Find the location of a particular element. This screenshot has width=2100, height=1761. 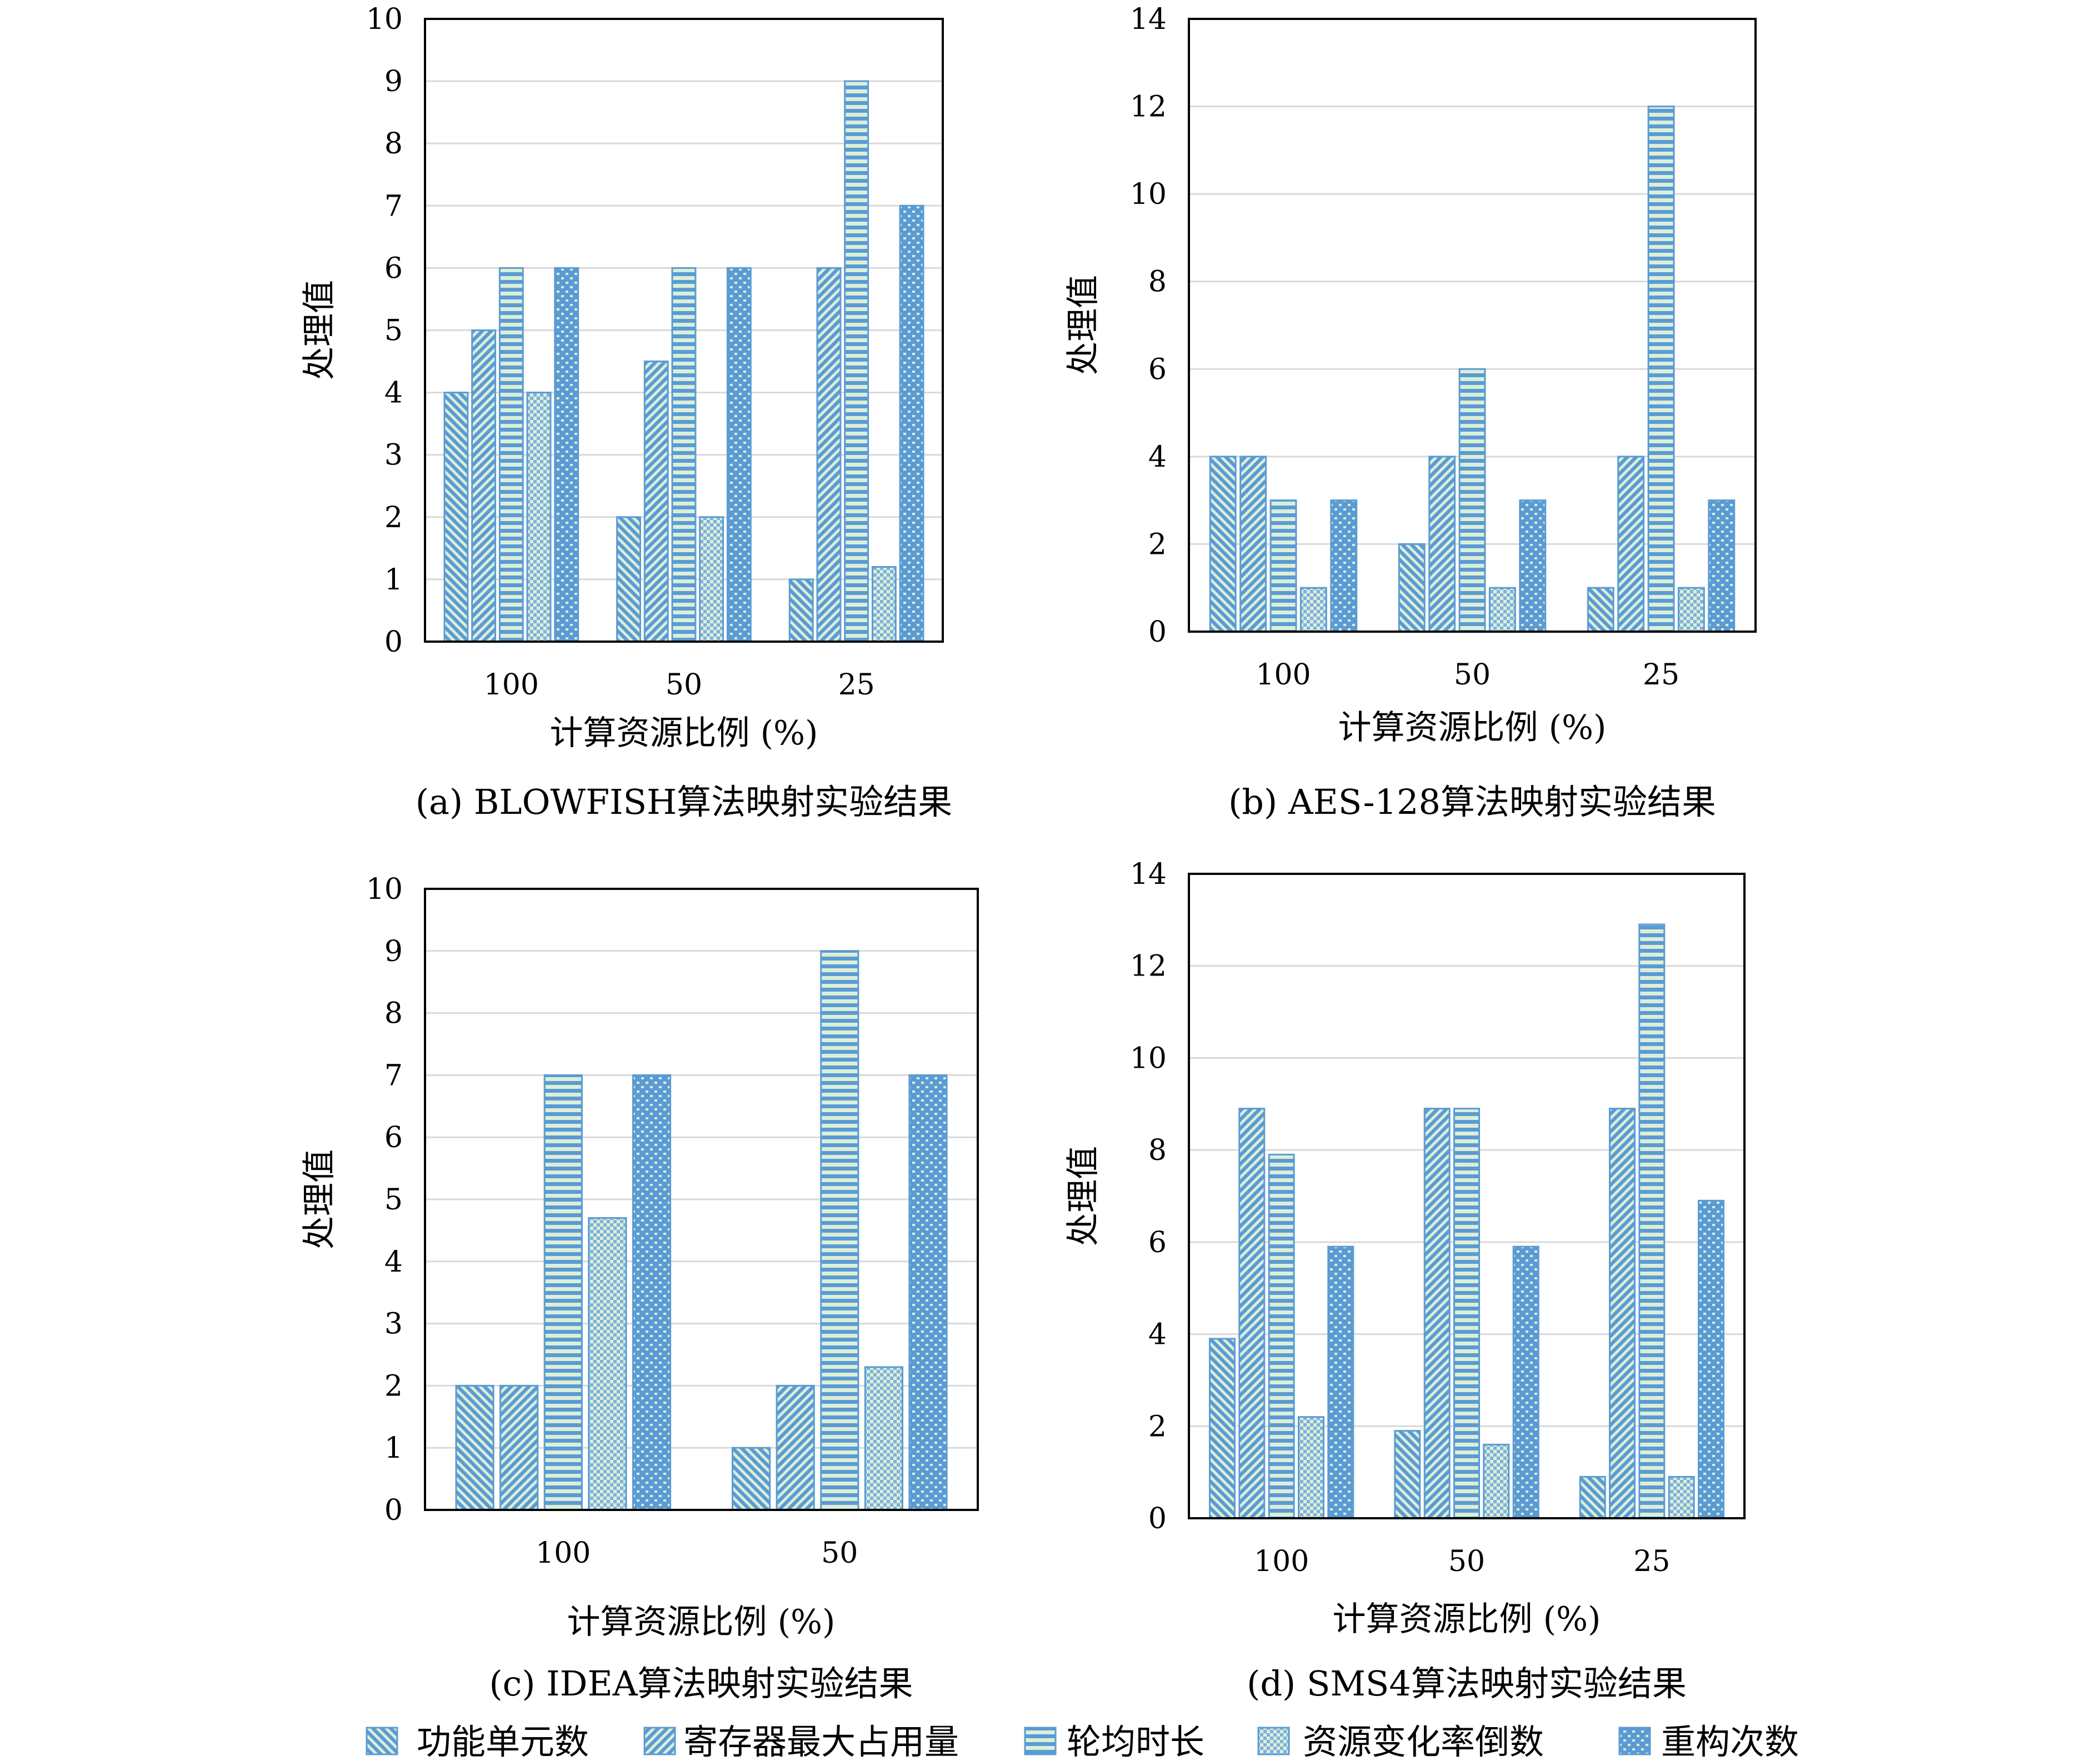

panel-a-xticks: 100 50 25 is located at coordinates (680, 685).